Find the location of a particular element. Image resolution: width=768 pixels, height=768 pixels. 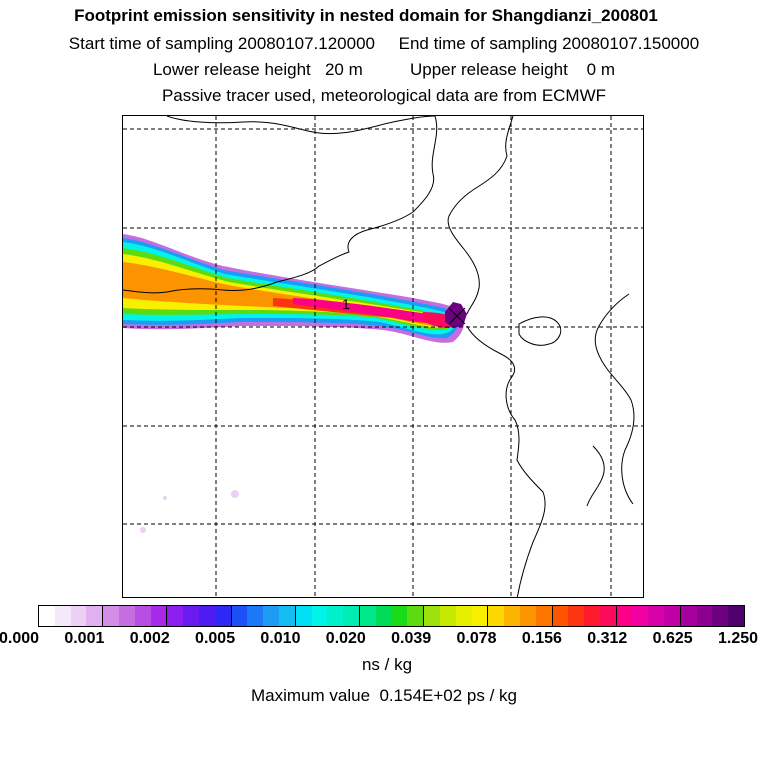

colorbar-tick-label: 0.001 is located at coordinates (84, 638).